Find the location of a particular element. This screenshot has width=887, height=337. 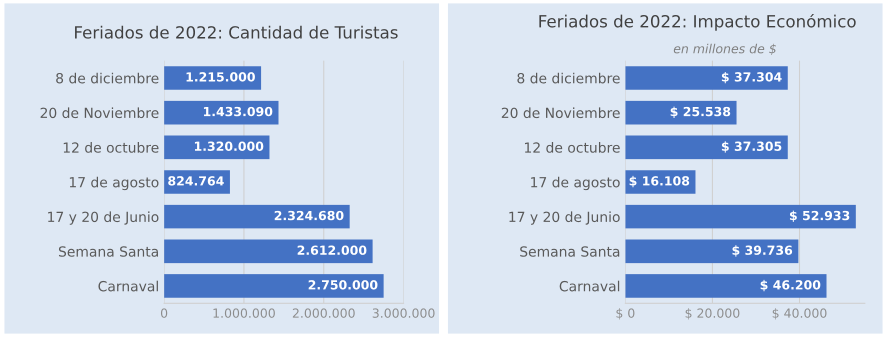

x-tick-label: $ 20.000 is located at coordinates (713, 314).